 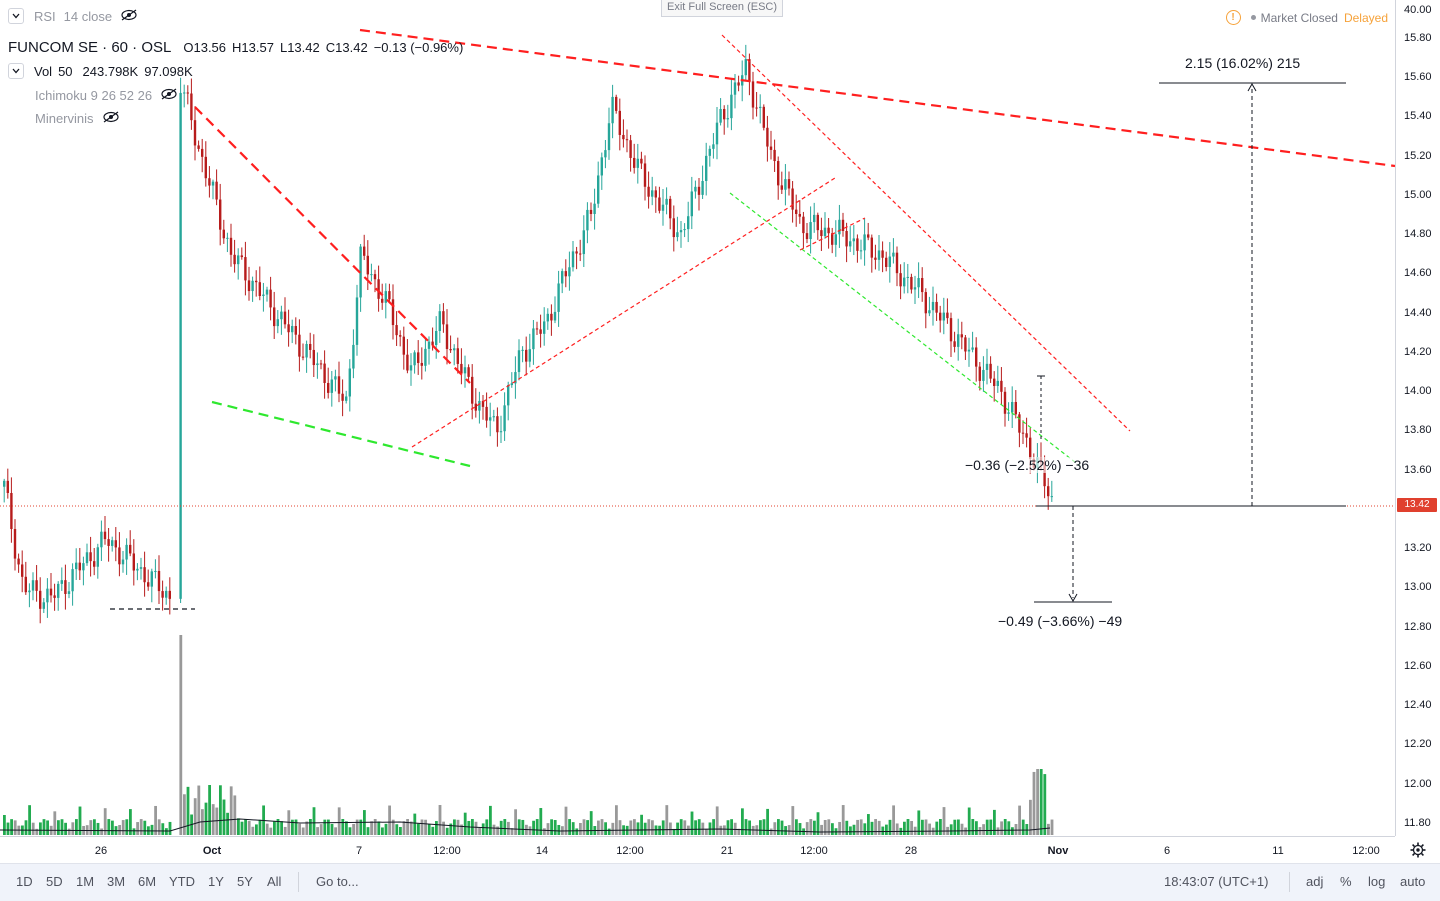 I want to click on price-tick-label: 12.60, so click(x=1418, y=665).